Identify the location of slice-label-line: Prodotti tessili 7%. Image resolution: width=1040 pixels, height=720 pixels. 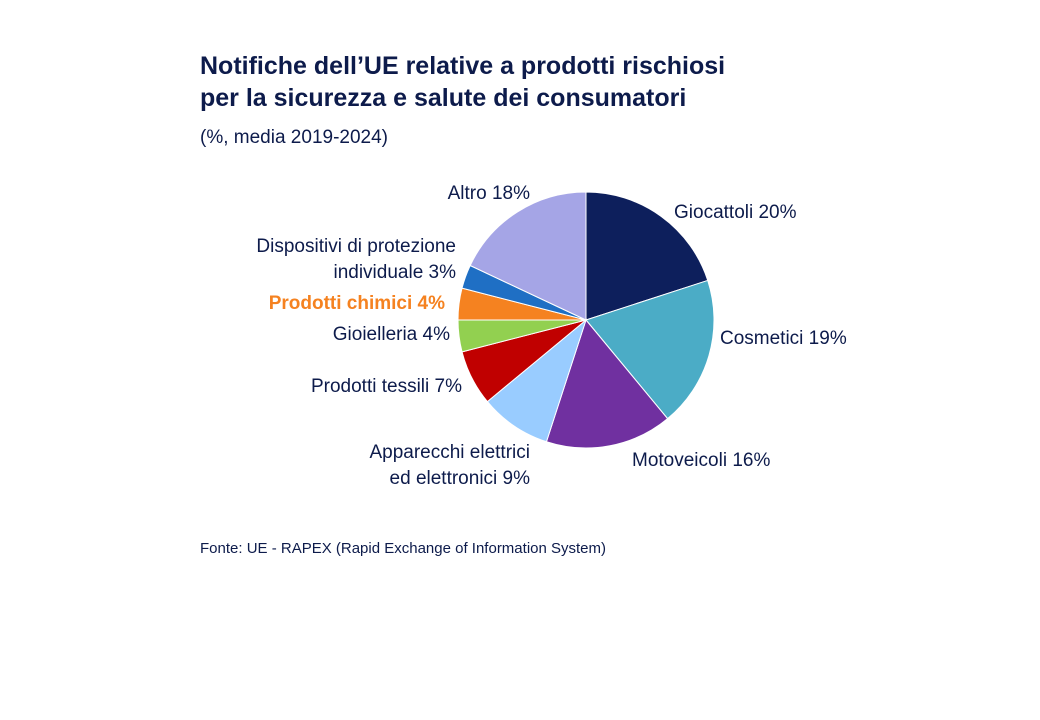
(386, 386).